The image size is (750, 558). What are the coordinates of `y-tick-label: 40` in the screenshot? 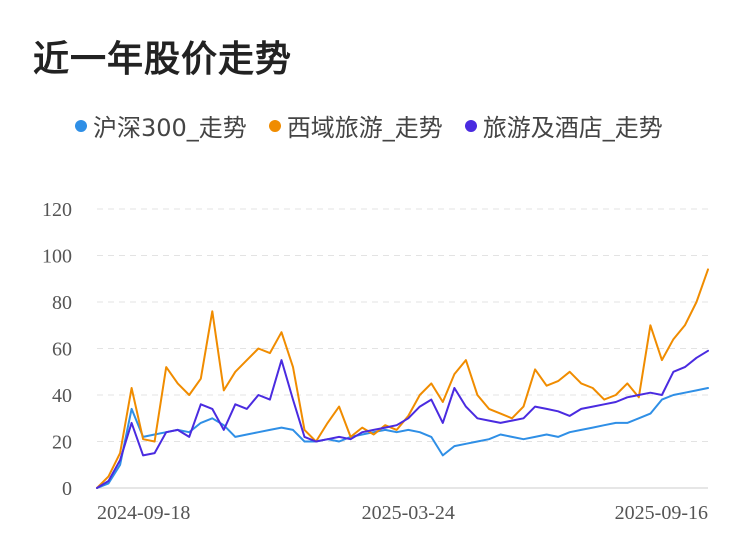 It's located at (62, 396).